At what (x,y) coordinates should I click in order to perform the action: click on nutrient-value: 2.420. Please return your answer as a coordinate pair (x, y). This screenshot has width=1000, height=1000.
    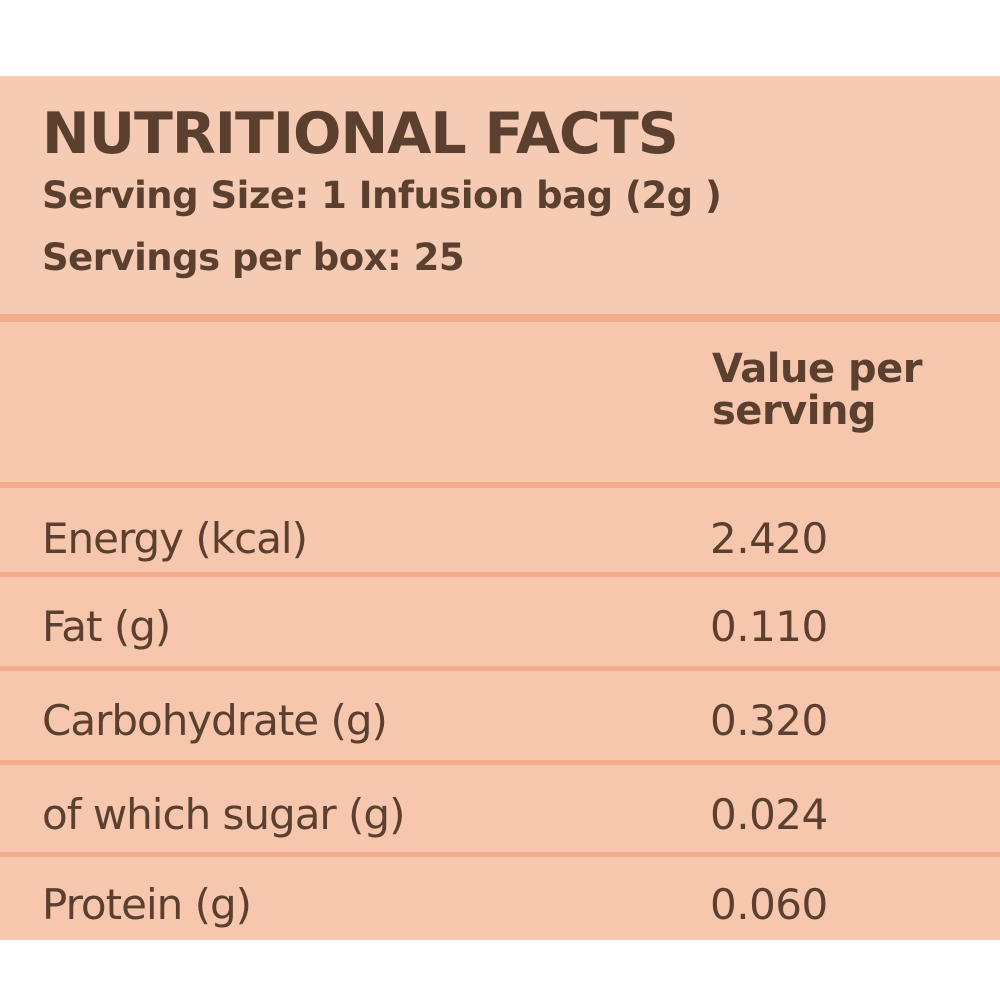
    Looking at the image, I should click on (769, 538).